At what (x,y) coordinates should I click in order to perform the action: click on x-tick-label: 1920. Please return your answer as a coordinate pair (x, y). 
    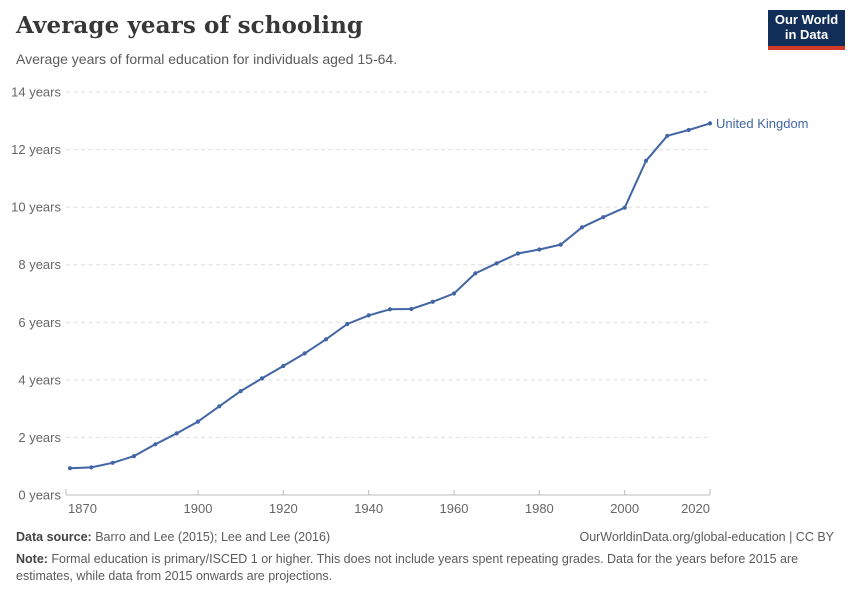
    Looking at the image, I should click on (283, 508).